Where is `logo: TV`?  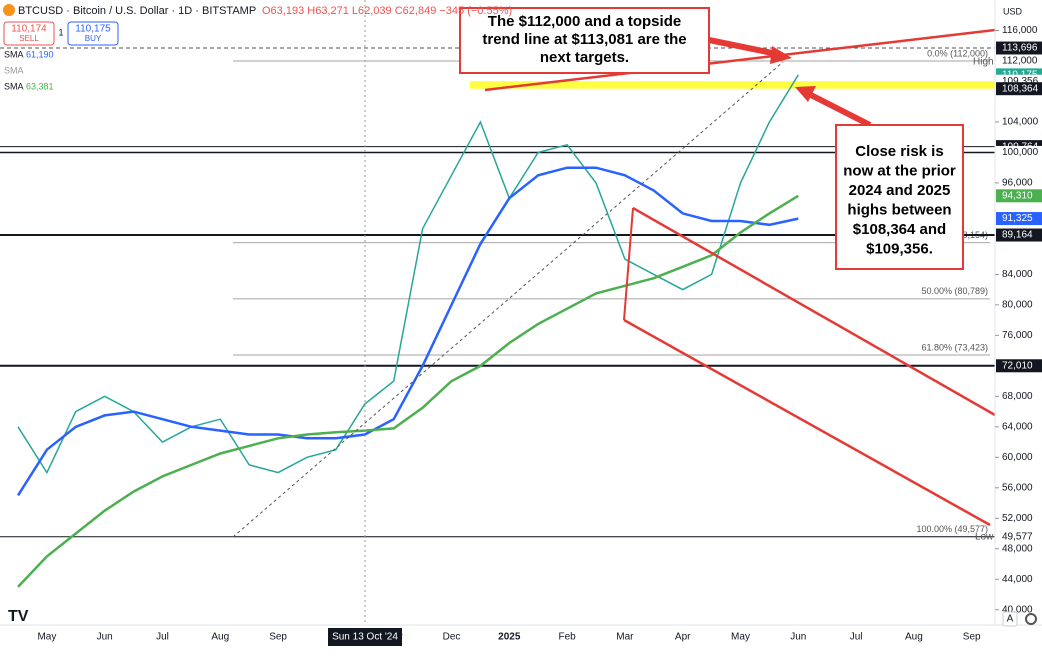 logo: TV is located at coordinates (18, 616).